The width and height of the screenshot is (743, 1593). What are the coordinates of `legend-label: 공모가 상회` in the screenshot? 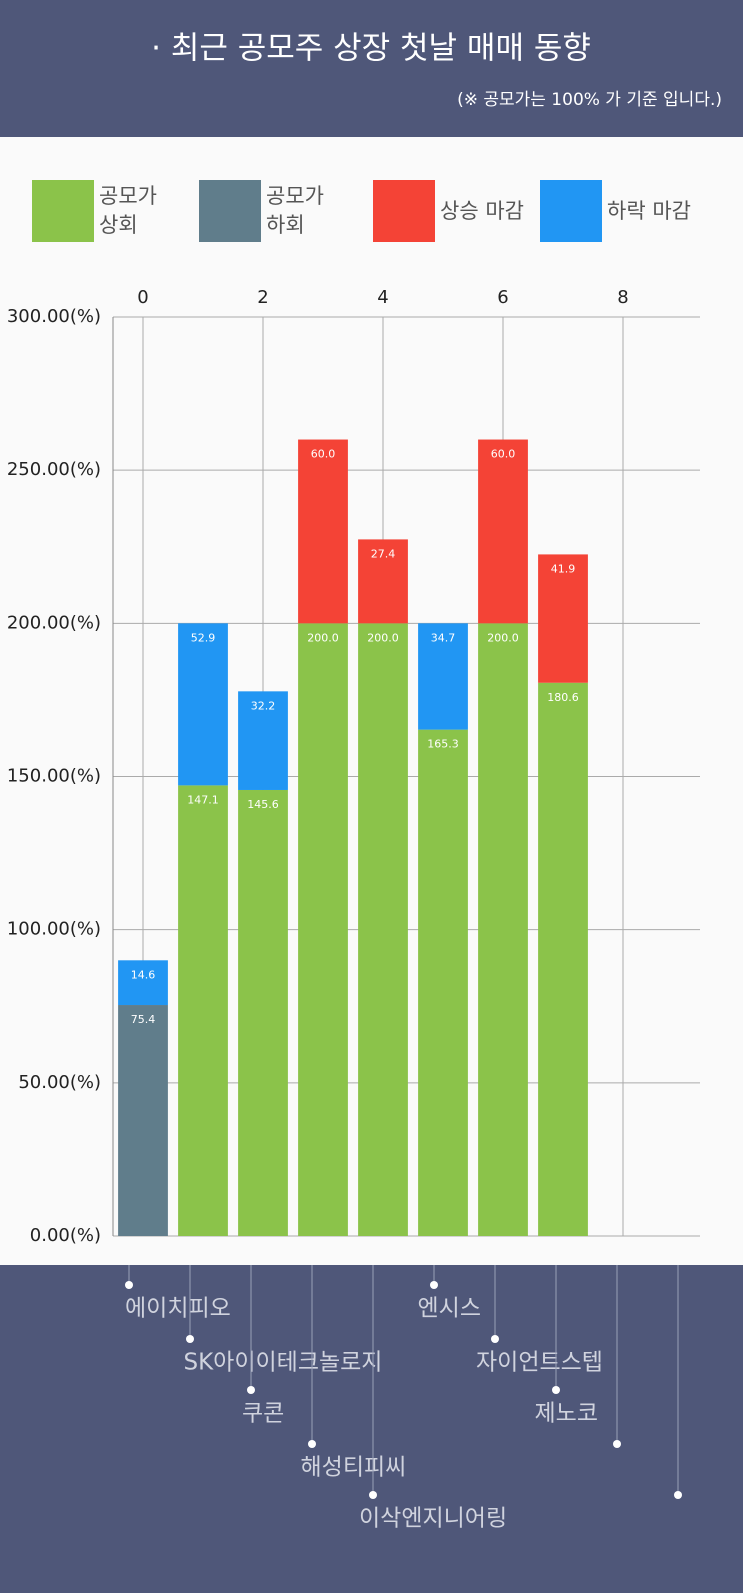 It's located at (128, 210).